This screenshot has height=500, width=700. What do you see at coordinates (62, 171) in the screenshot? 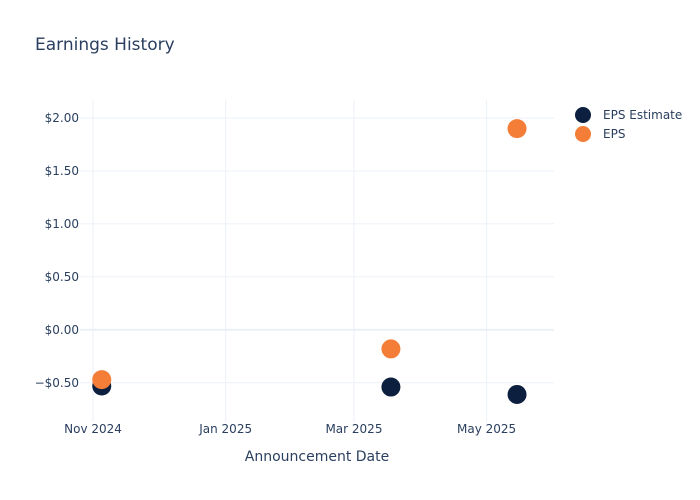
I see `y-tick-label: $1.50` at bounding box center [62, 171].